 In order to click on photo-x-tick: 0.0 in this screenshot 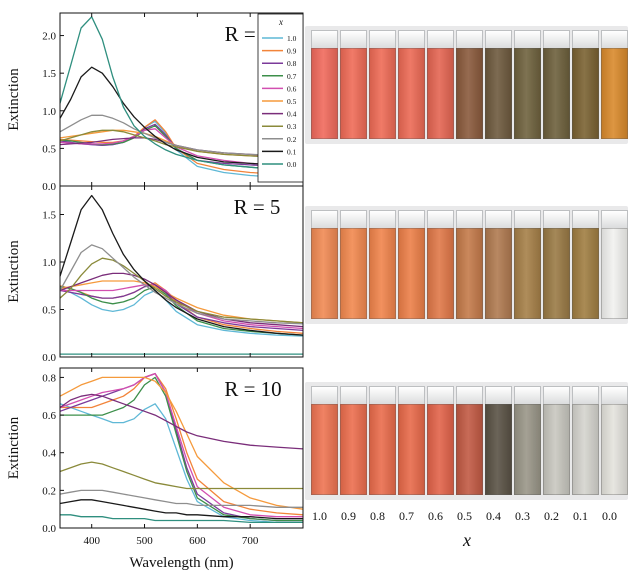, I will do `click(609, 516)`.